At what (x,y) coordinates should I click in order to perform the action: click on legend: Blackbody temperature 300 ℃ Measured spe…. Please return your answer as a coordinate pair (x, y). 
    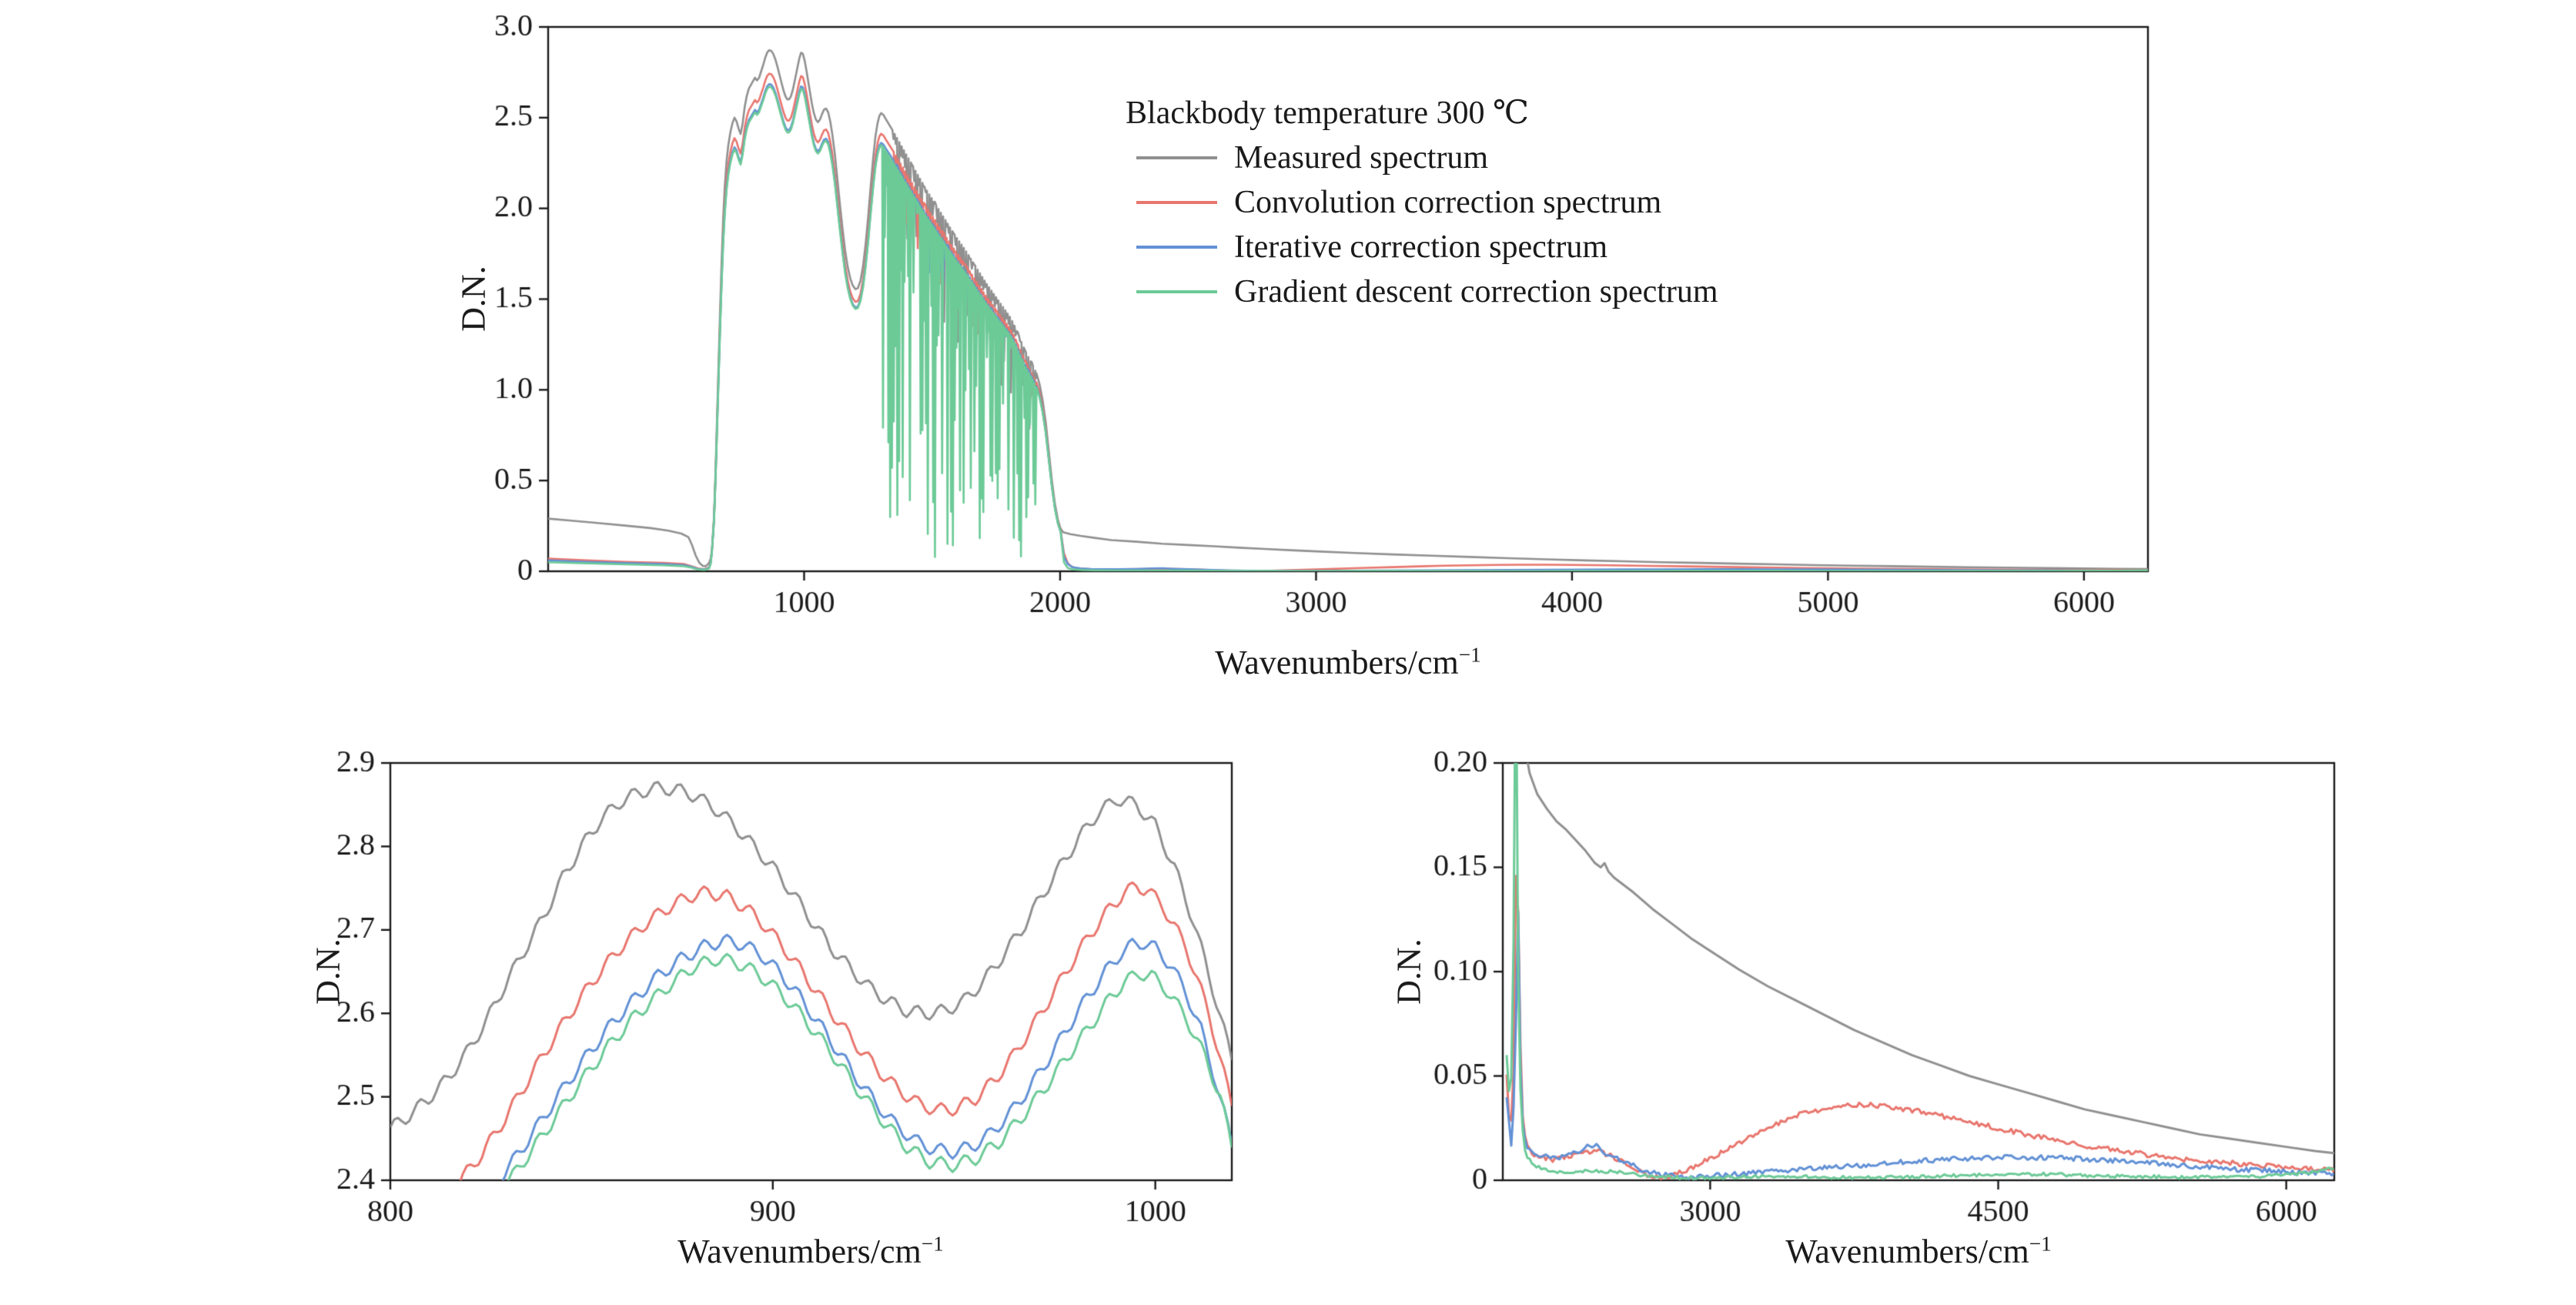
    Looking at the image, I should click on (1422, 202).